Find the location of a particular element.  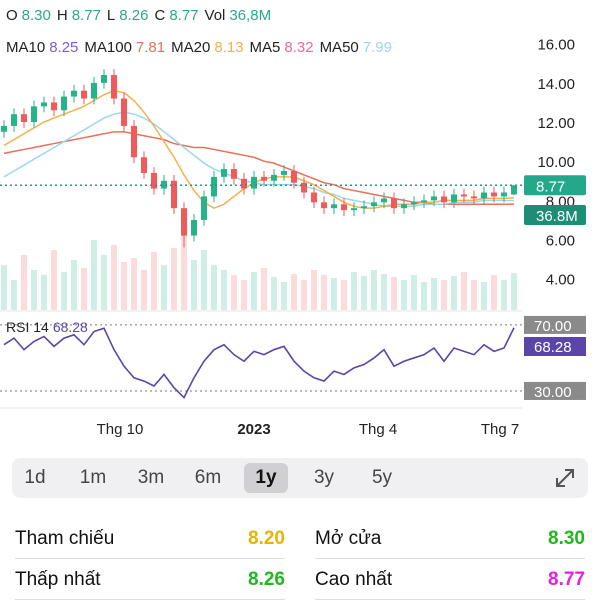

stat-row: Thấp nhất 8.26 is located at coordinates (150, 579).